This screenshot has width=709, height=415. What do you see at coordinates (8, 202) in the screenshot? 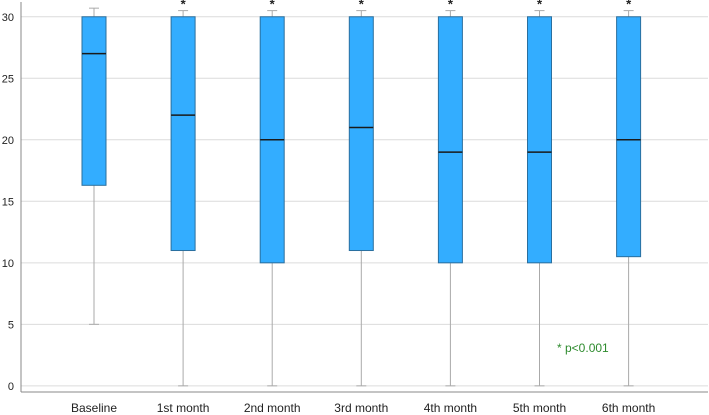
I see `y-tick-label: 15` at bounding box center [8, 202].